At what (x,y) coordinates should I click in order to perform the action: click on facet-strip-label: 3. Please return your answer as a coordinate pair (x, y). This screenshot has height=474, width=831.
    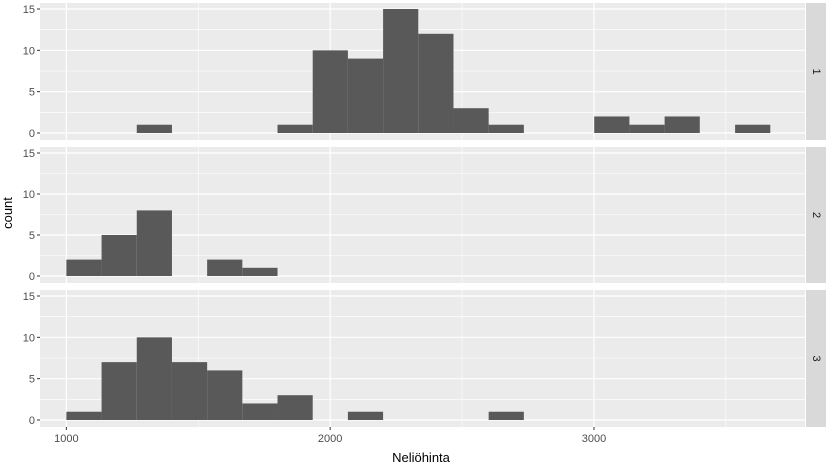
    Looking at the image, I should click on (816, 358).